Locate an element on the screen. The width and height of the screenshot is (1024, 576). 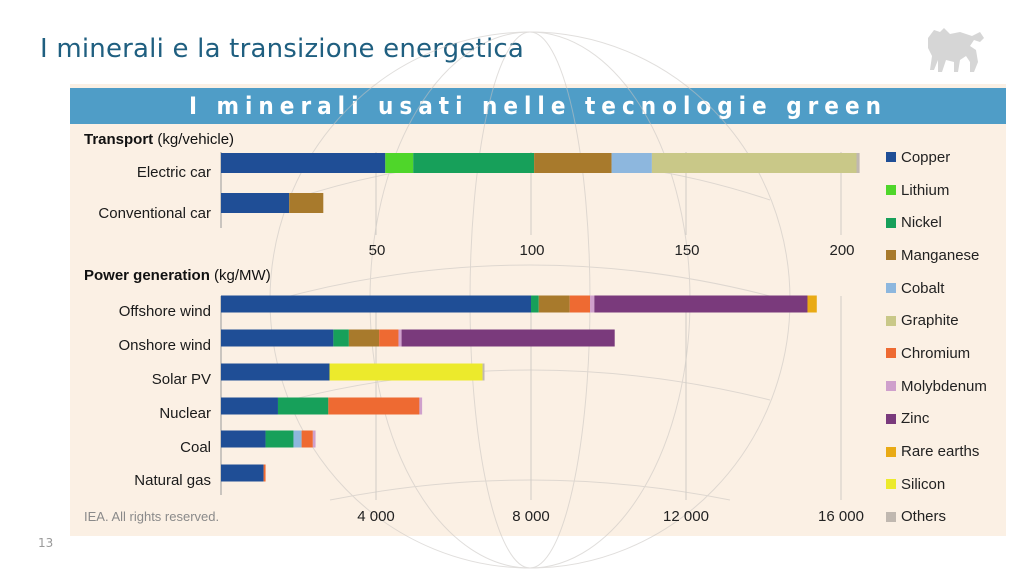
power-section-title: Power generation (kg/MW) is located at coordinates (177, 275).